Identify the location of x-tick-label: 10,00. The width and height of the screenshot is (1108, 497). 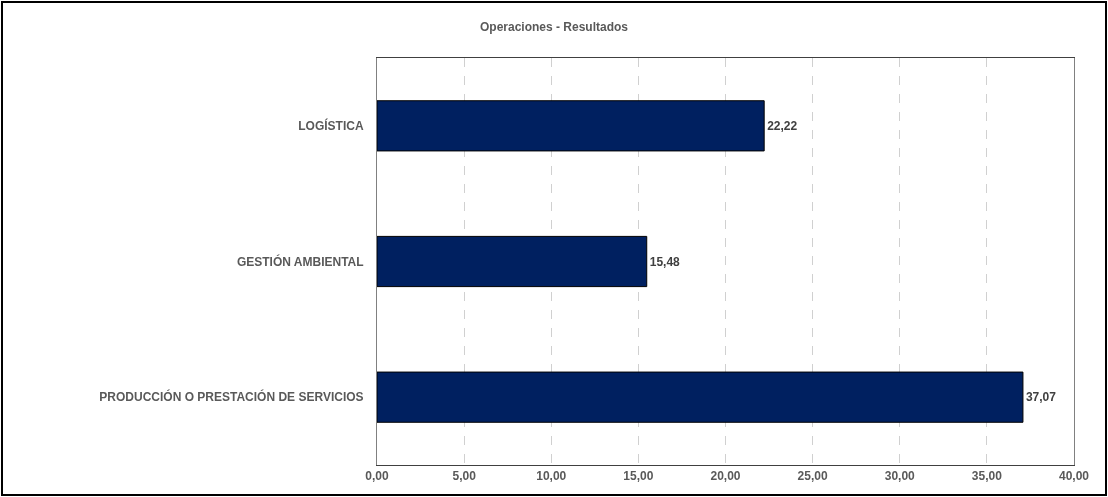
(551, 476).